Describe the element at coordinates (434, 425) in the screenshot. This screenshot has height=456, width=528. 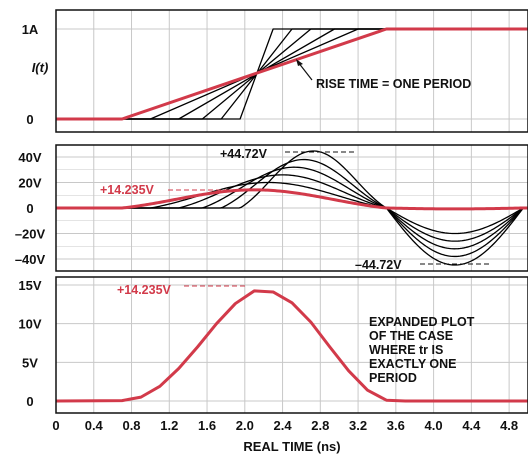
I see `x-tick-label: 4.0` at that location.